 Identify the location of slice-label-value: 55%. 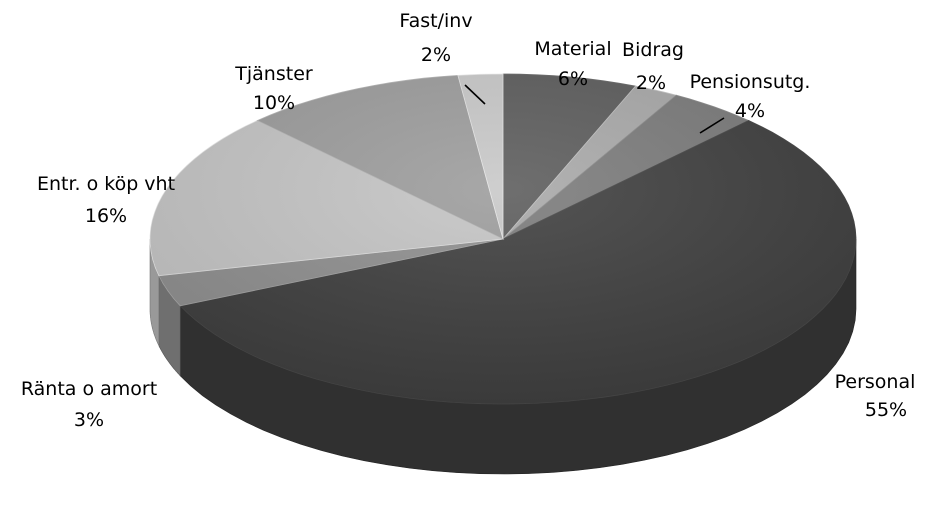
(886, 410).